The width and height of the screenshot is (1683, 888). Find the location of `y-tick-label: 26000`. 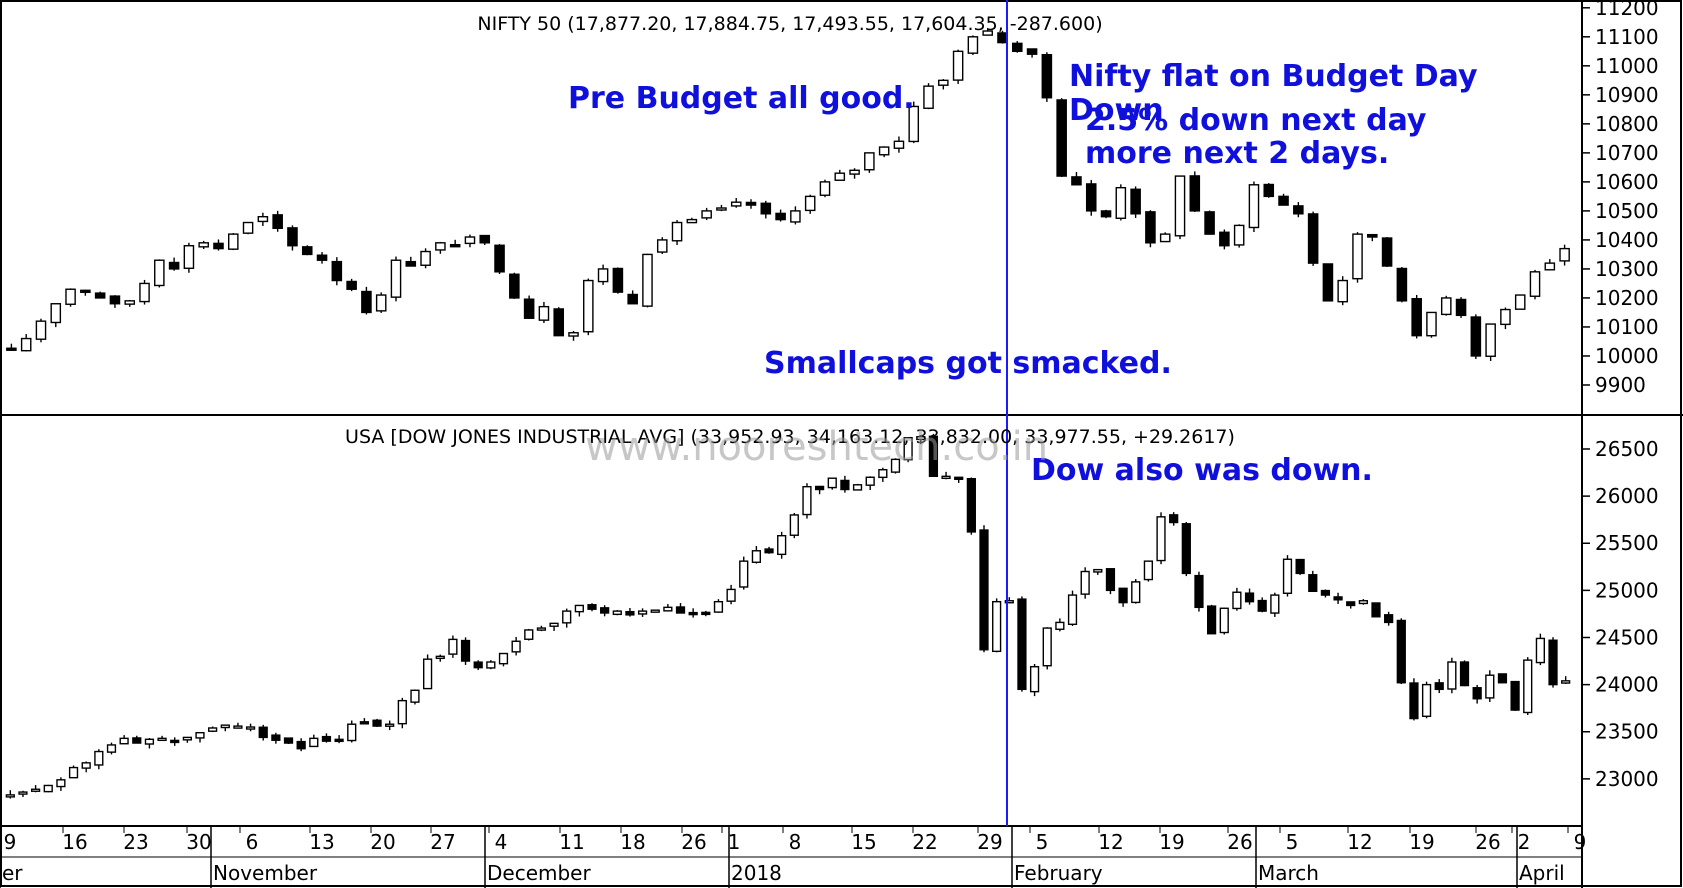

y-tick-label: 26000 is located at coordinates (1627, 496).